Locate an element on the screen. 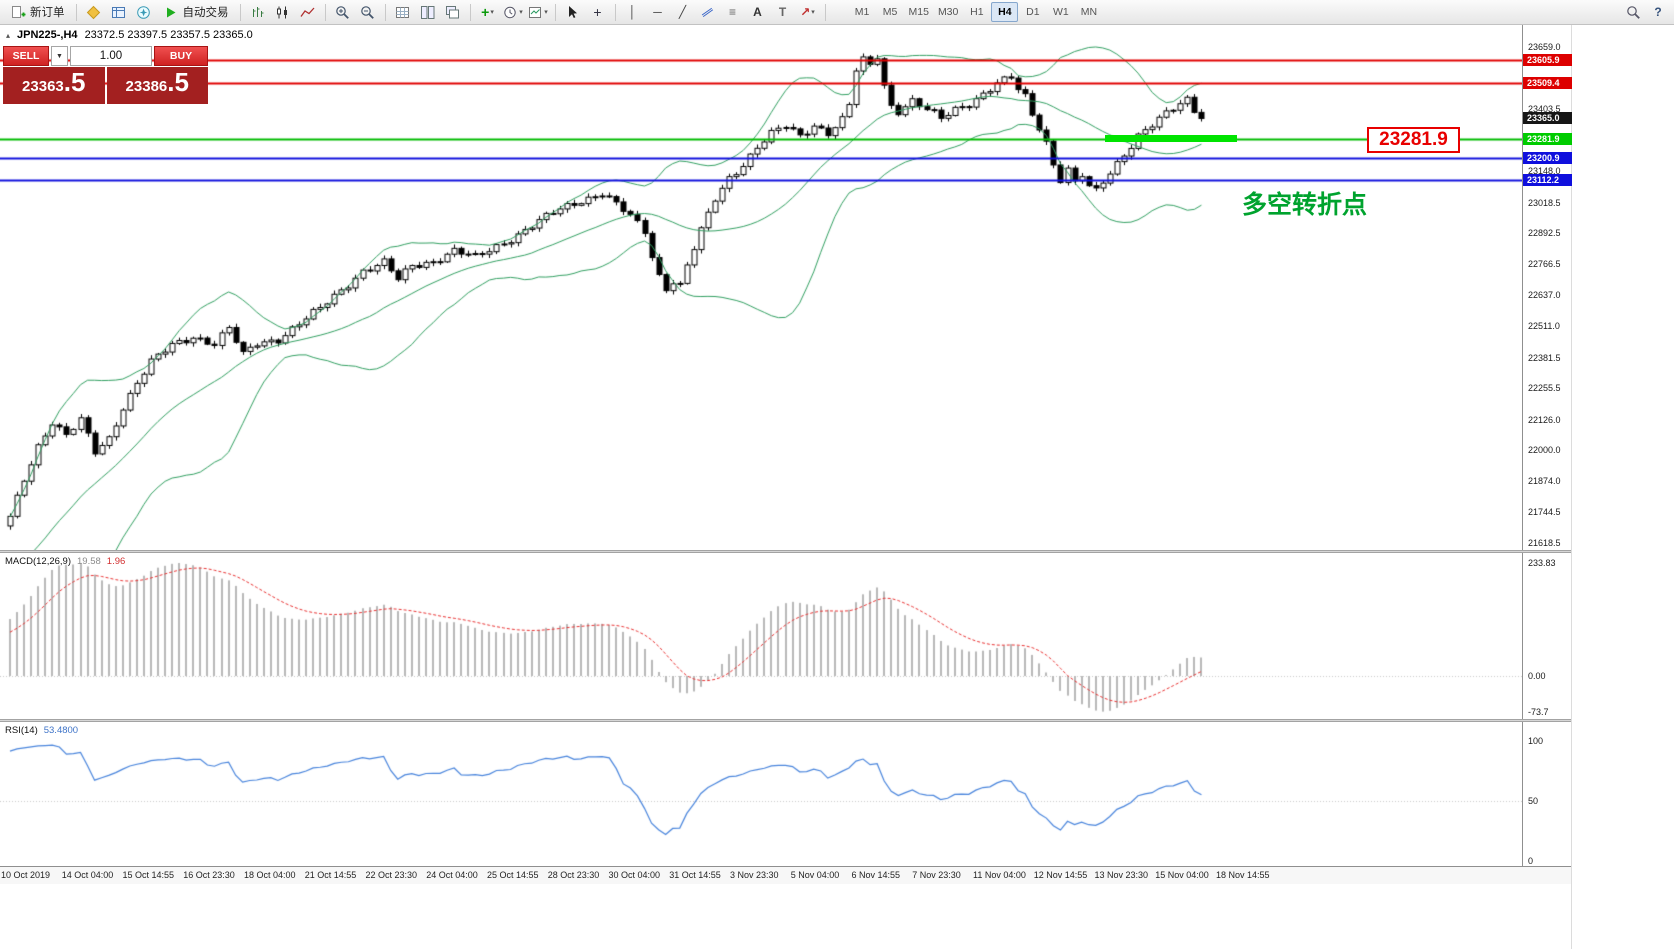  zoom-in-button is located at coordinates (343, 12).